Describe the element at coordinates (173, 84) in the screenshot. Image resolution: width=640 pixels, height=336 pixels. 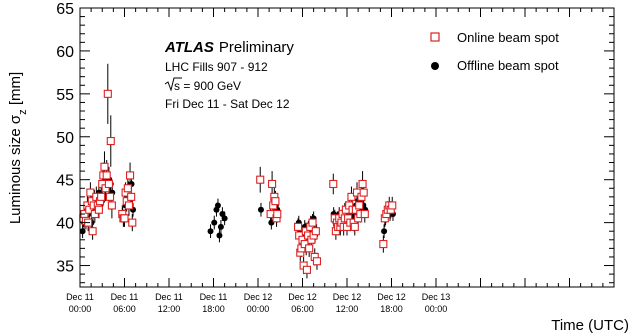
I see `sqrt-icon` at that location.